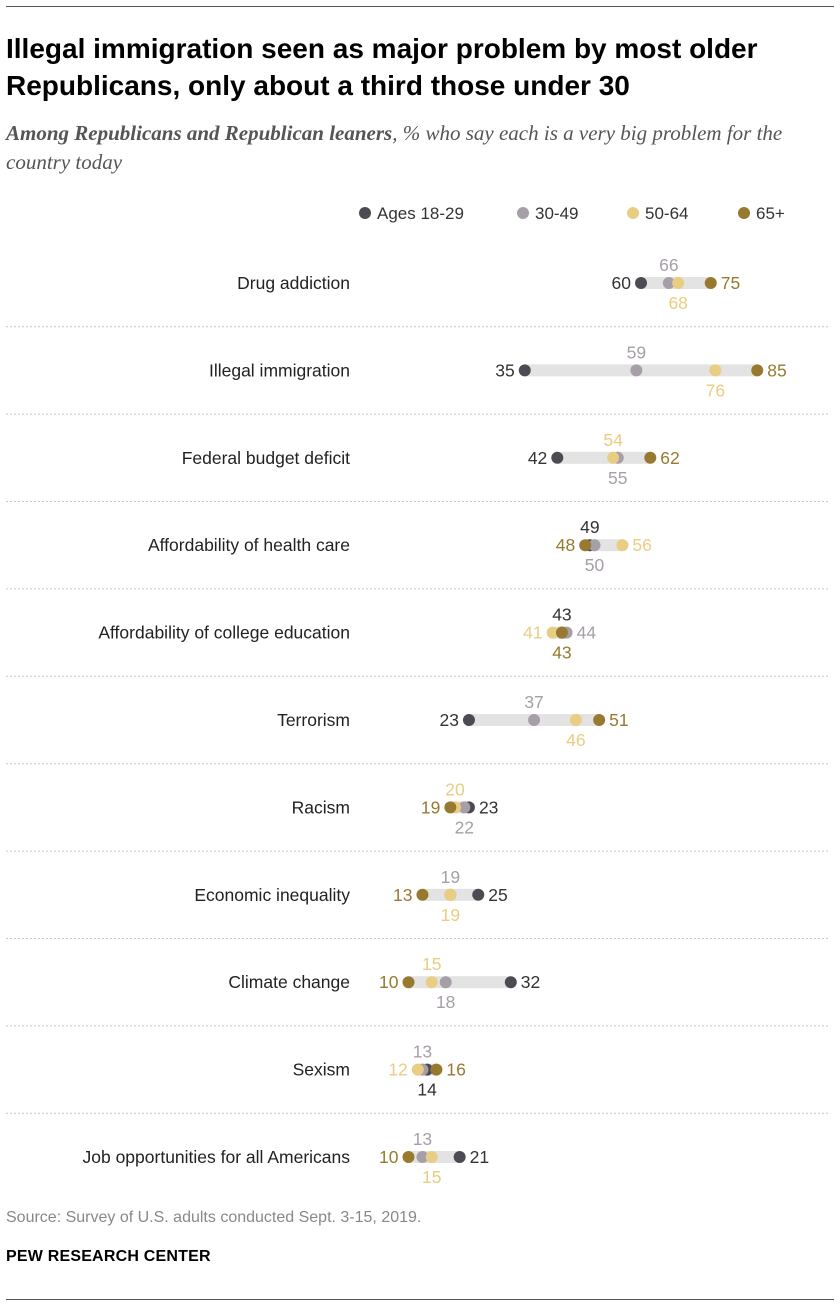 Image resolution: width=840 pixels, height=1306 pixels. Describe the element at coordinates (427, 1090) in the screenshot. I see `data-label-ages-18-29: 14` at that location.